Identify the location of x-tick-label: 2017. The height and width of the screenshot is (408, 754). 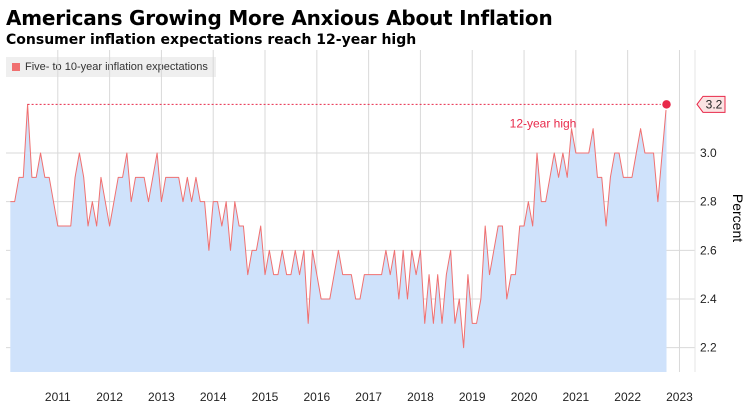
(368, 397).